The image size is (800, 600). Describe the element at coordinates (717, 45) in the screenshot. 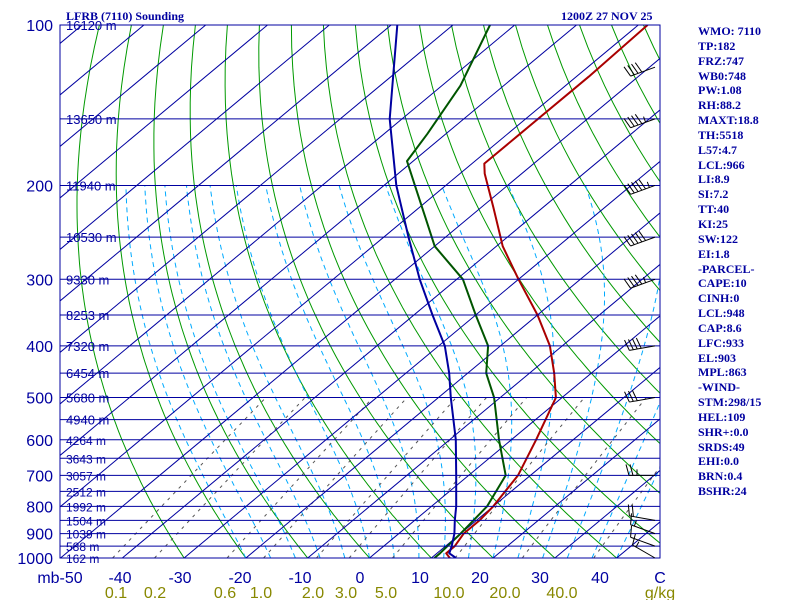

I see `index-item: TP:182` at that location.